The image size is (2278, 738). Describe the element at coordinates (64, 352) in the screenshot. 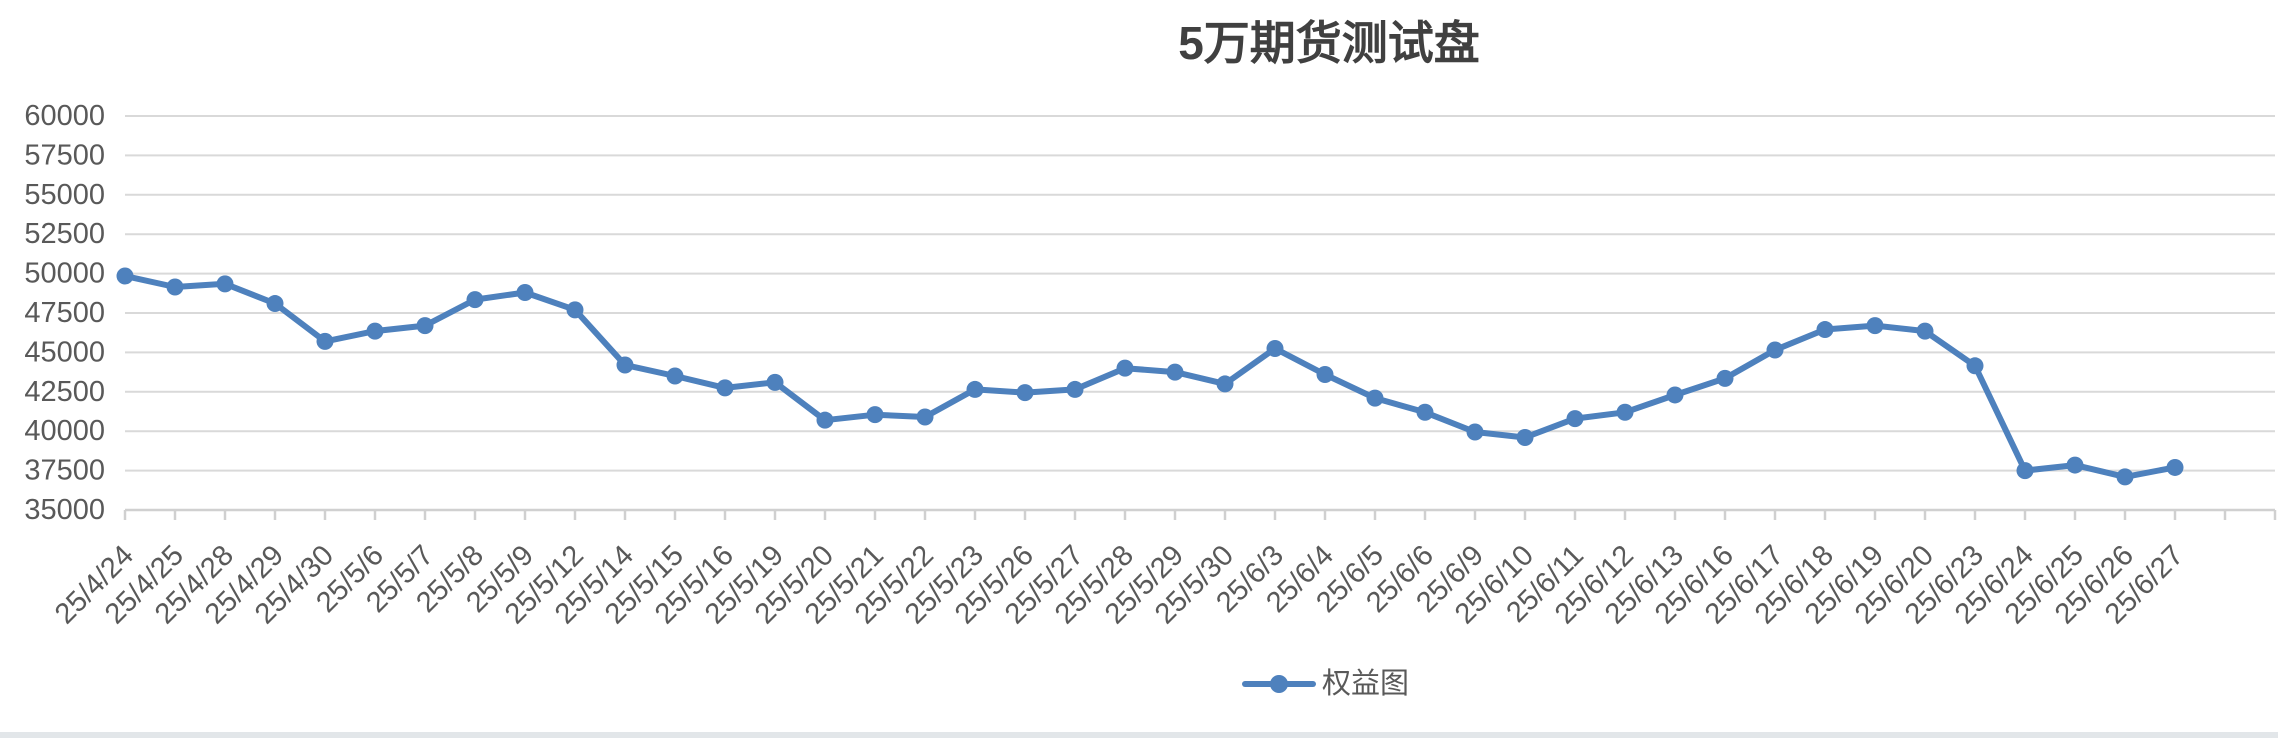

I see `y-tick-label: 45000` at that location.